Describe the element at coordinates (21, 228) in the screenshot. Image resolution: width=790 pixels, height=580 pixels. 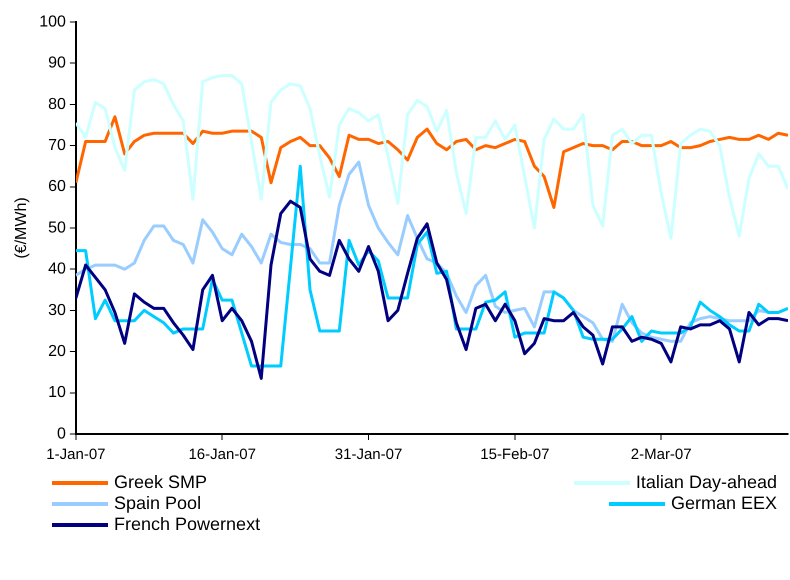
I see `y-axis-title: (€/MWh)` at that location.